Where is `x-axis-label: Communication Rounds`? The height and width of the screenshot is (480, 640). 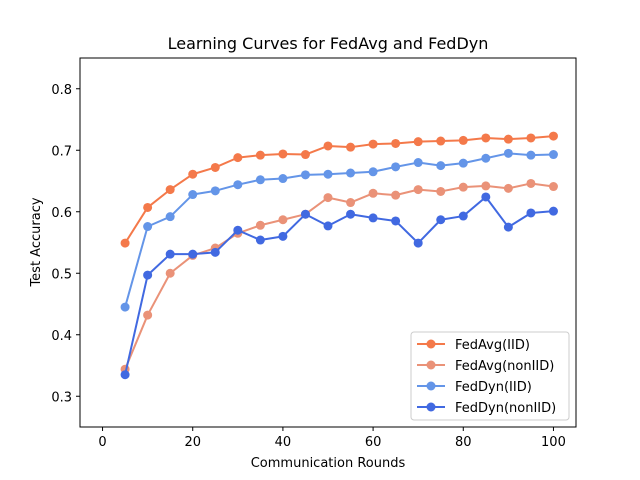
x-axis-label: Communication Rounds is located at coordinates (328, 463).